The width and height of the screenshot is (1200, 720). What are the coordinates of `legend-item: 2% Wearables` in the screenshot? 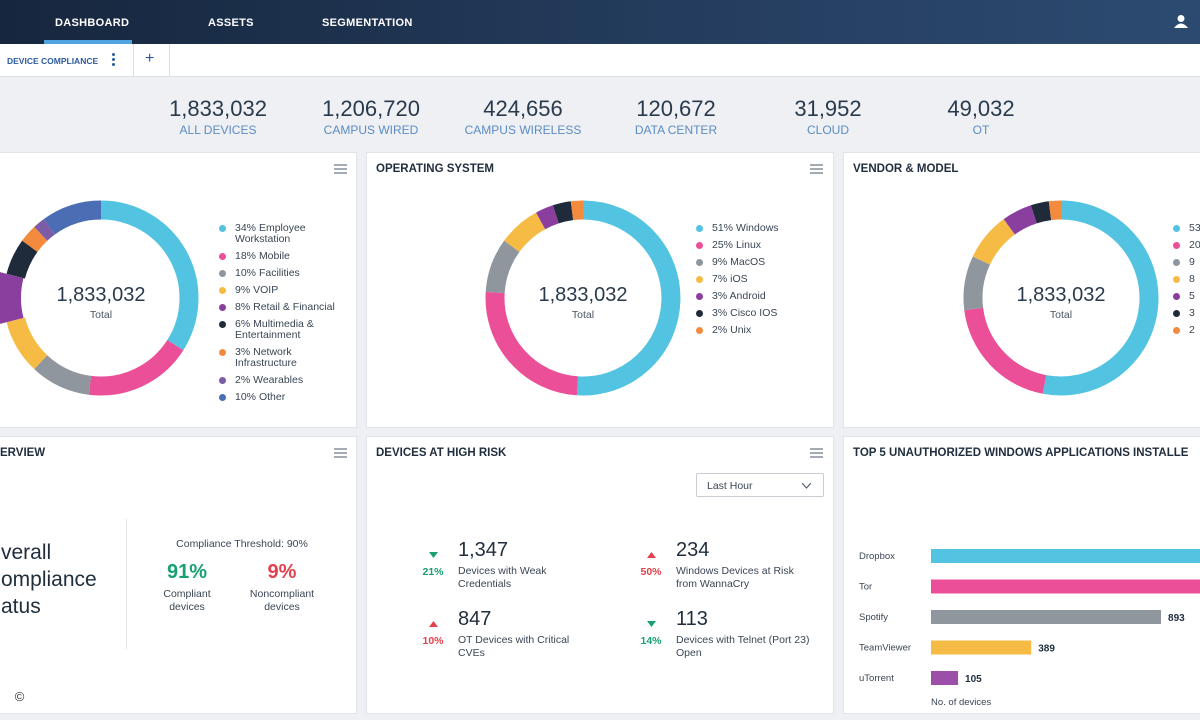 It's located at (281, 380).